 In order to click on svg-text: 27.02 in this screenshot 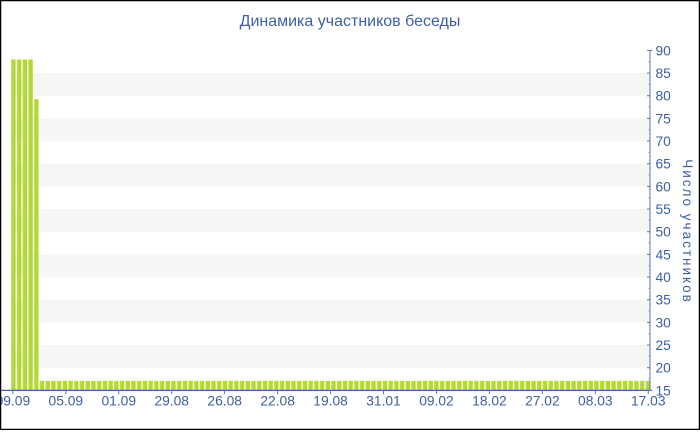, I will do `click(542, 401)`.